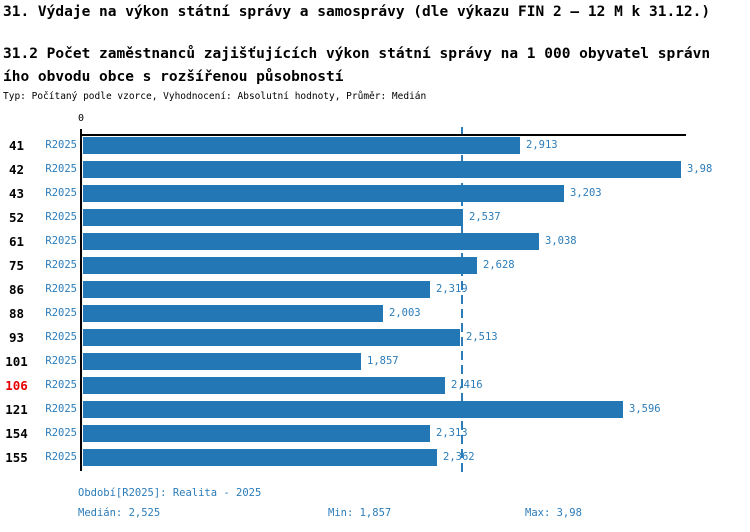  I want to click on bar-value-label: 2,003, so click(405, 313).